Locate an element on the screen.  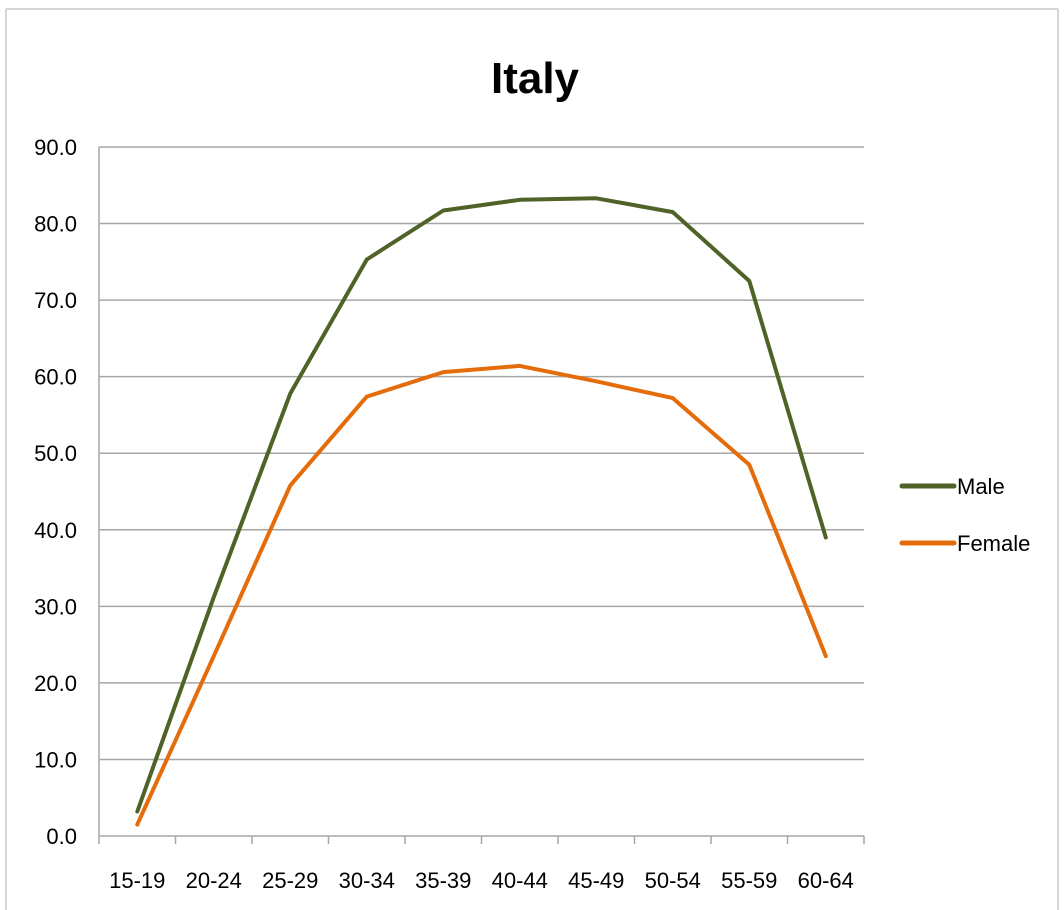
y-tick-label: 30.0 is located at coordinates (55, 606).